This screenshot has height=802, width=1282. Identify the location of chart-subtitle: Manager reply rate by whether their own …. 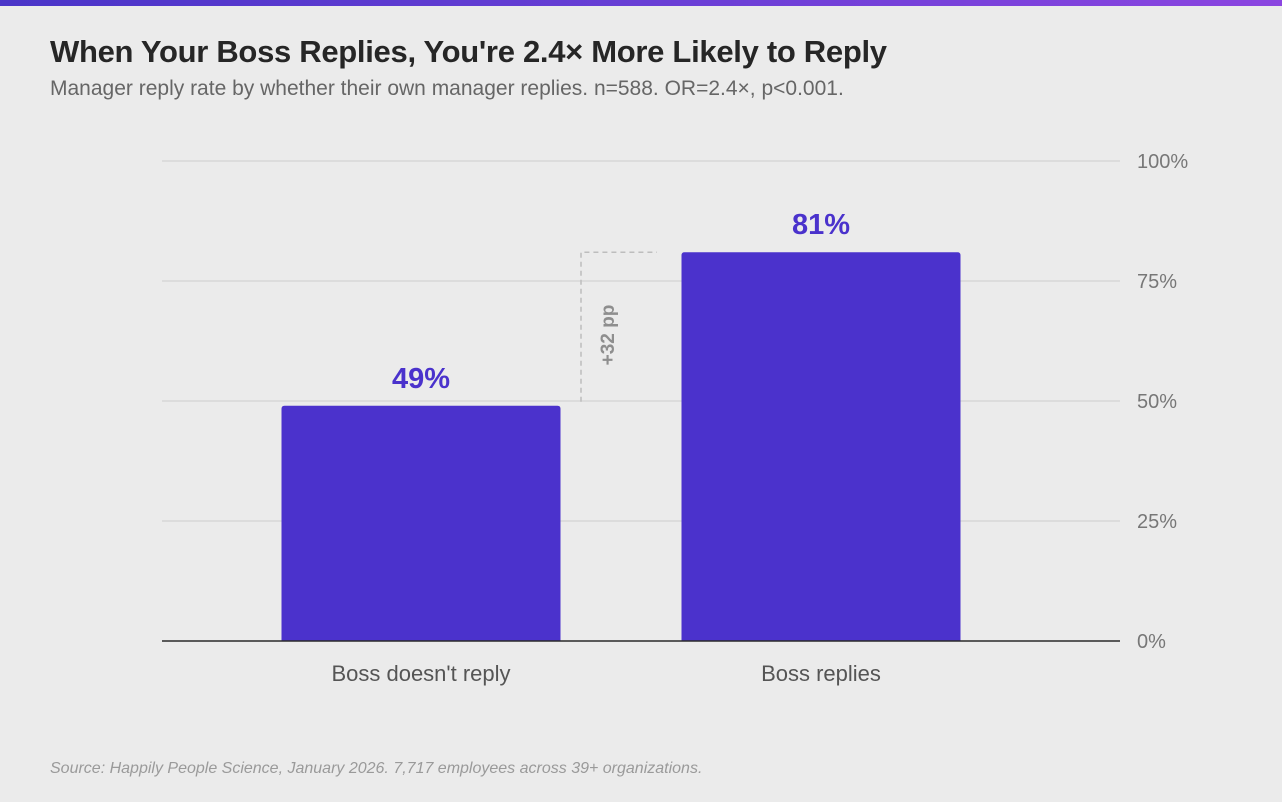
(447, 88).